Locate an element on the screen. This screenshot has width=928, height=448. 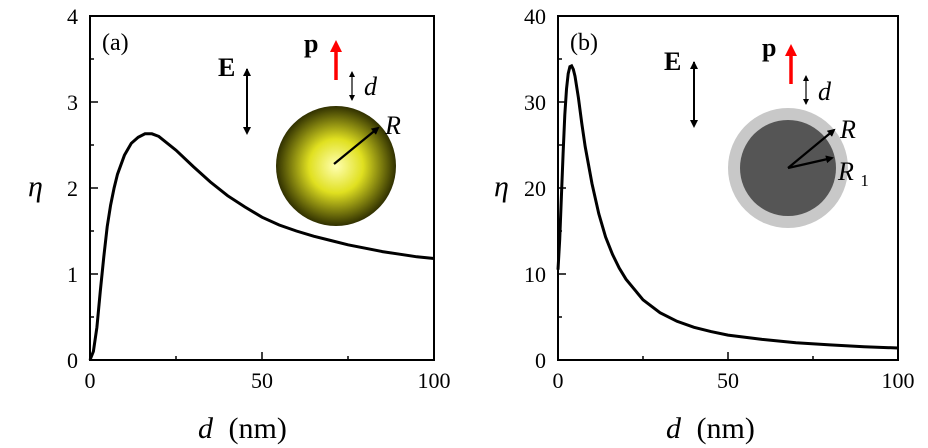
panel-b-inner-radius-arrow is located at coordinates (810, 162).